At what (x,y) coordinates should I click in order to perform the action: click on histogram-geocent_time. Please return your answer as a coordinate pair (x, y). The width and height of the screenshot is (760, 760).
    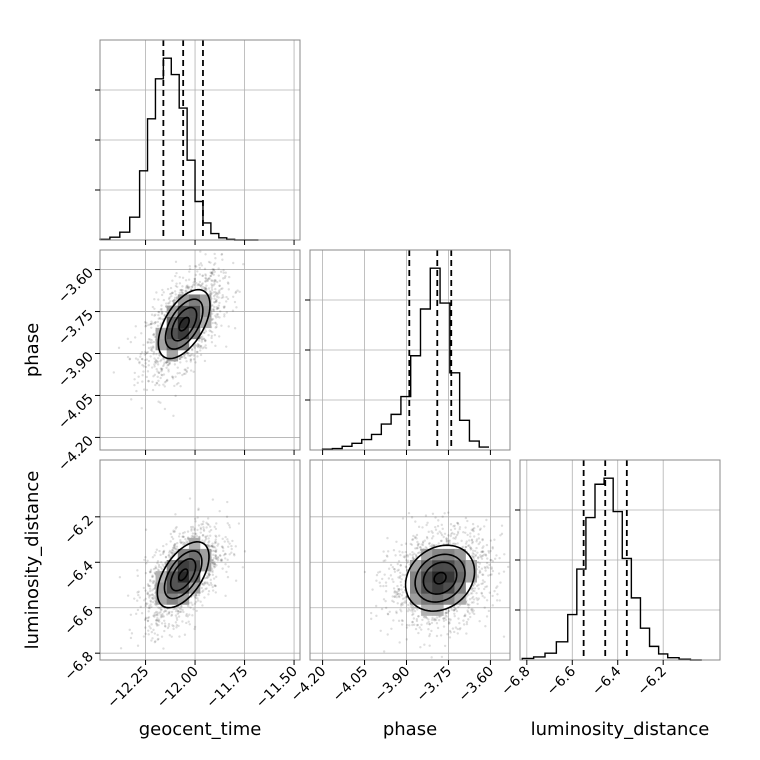
    Looking at the image, I should click on (179, 149).